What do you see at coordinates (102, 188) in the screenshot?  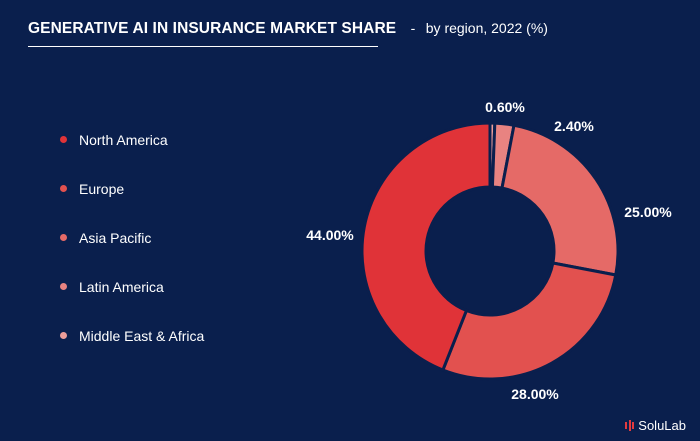 I see `legend-label: Europe` at bounding box center [102, 188].